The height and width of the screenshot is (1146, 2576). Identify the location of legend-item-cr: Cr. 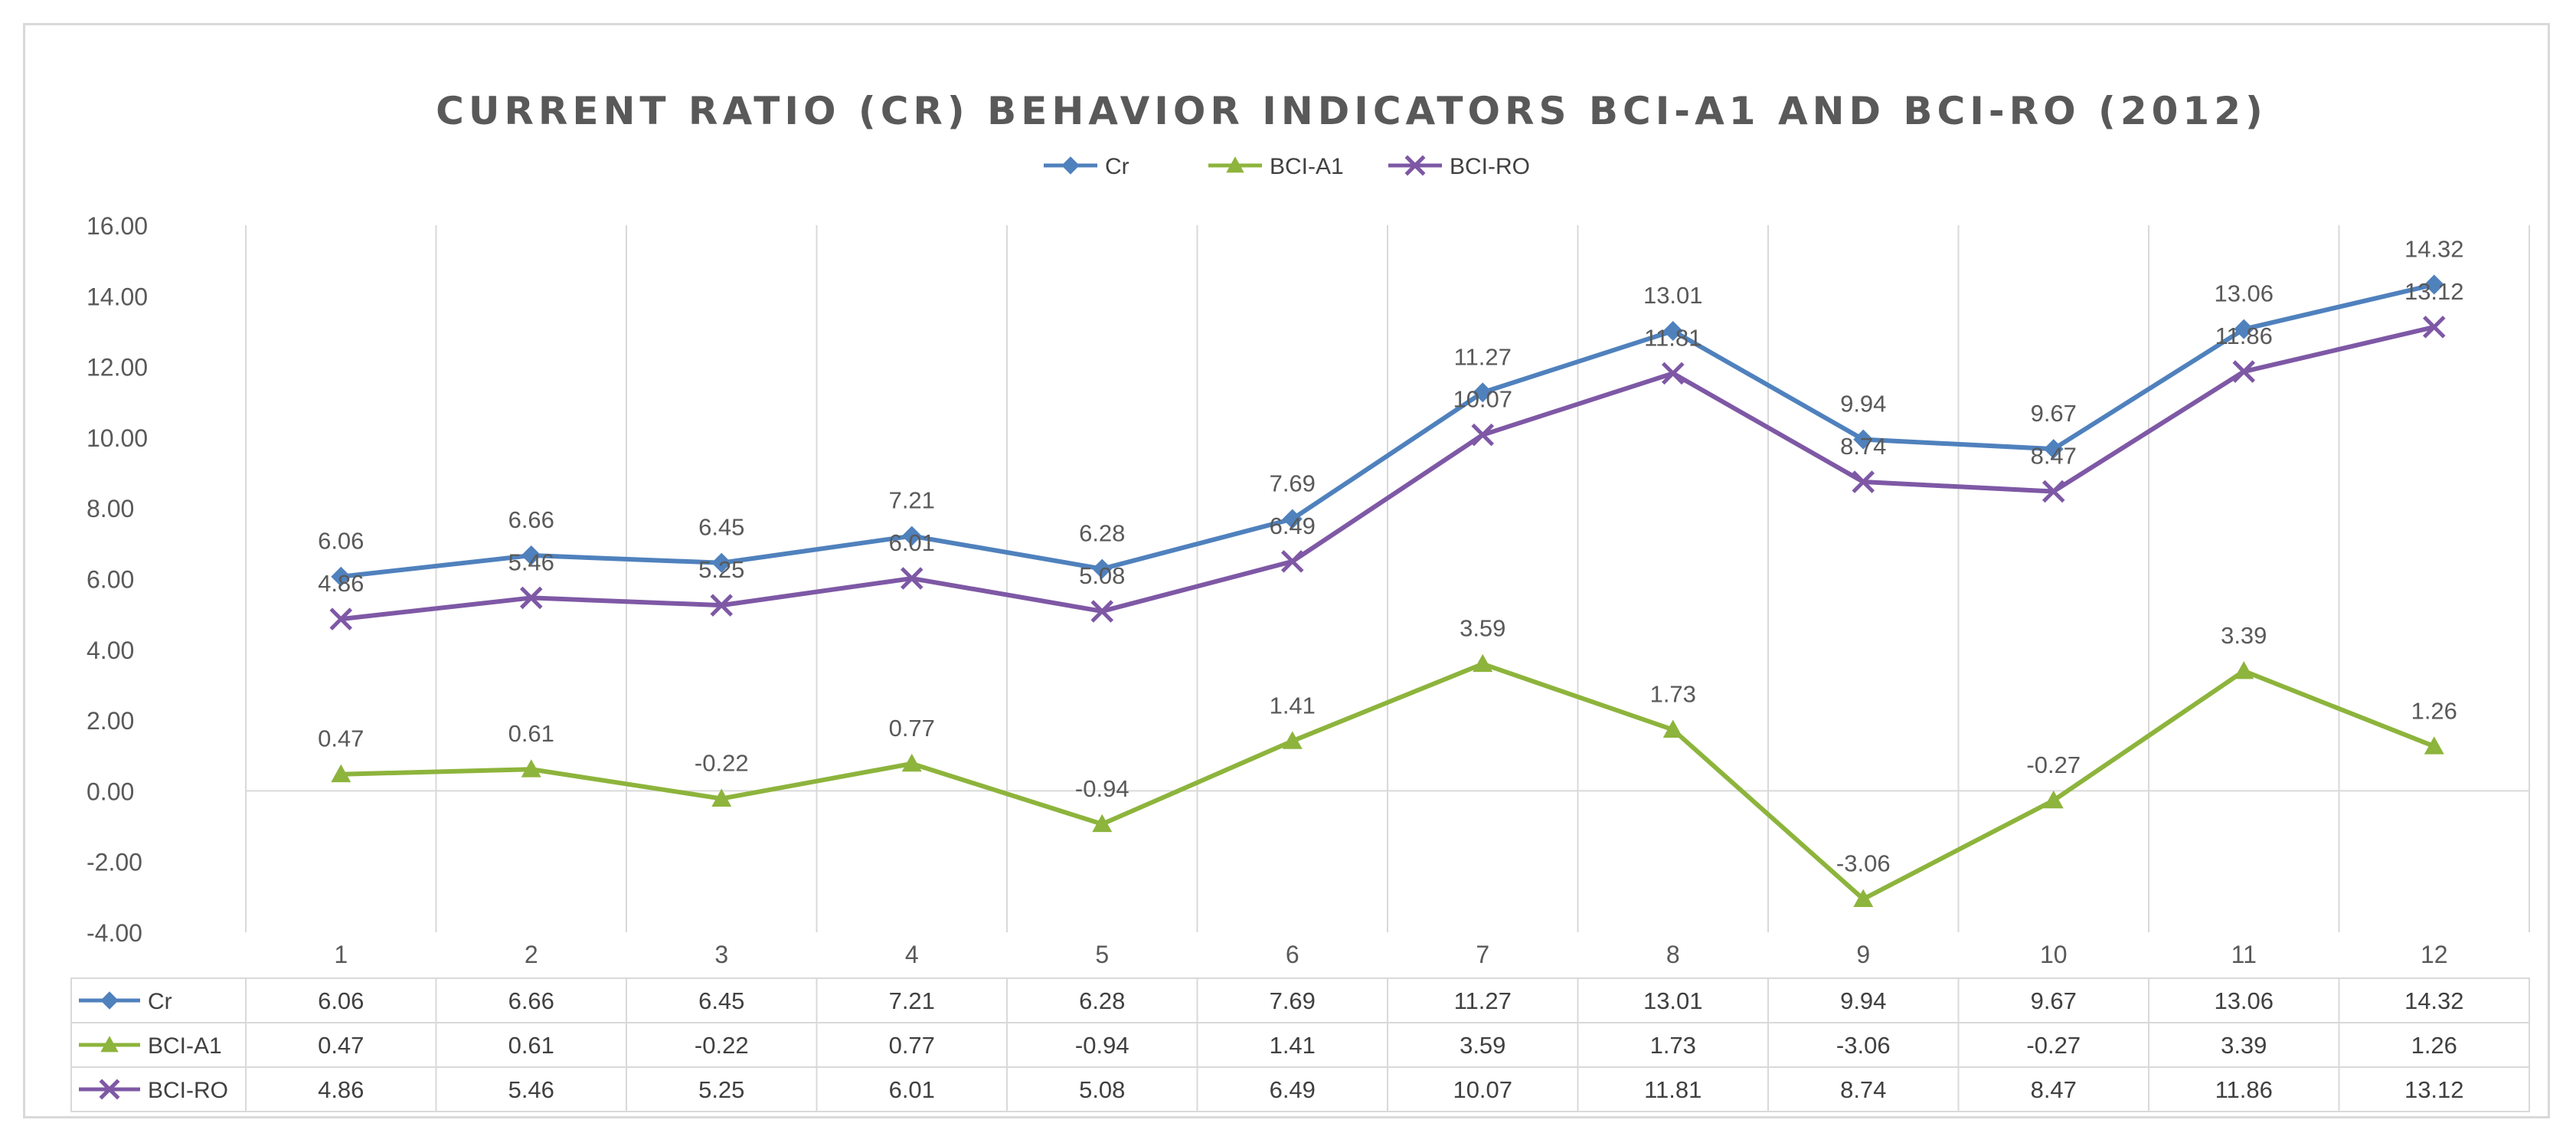
(1086, 166).